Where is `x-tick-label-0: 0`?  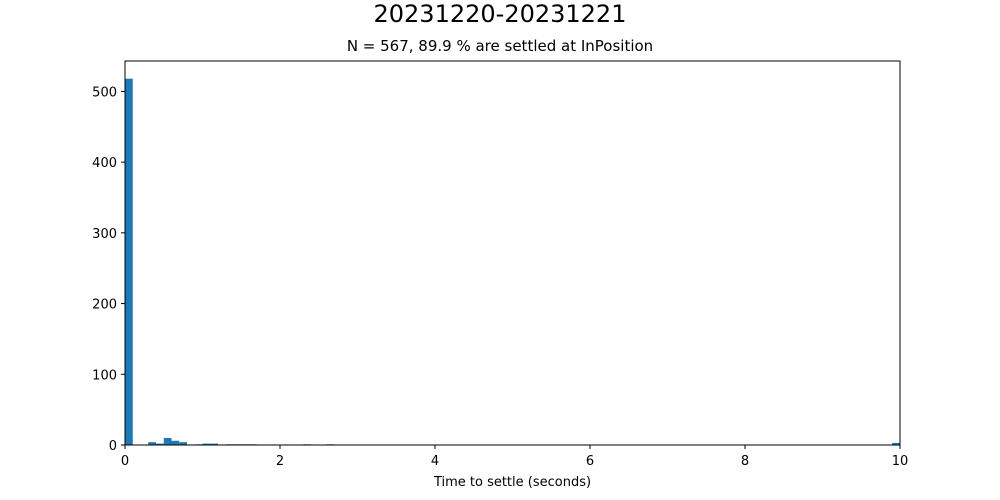 x-tick-label-0: 0 is located at coordinates (125, 461).